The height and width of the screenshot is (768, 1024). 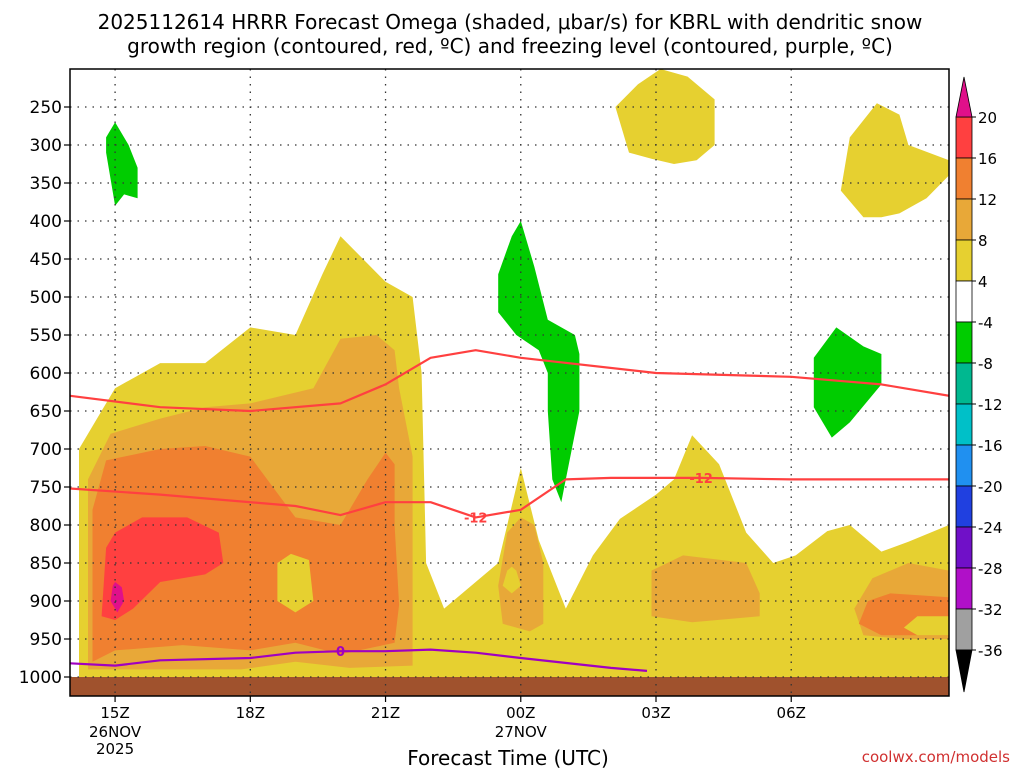 I want to click on dgz-contour-upper, so click(x=509, y=381).